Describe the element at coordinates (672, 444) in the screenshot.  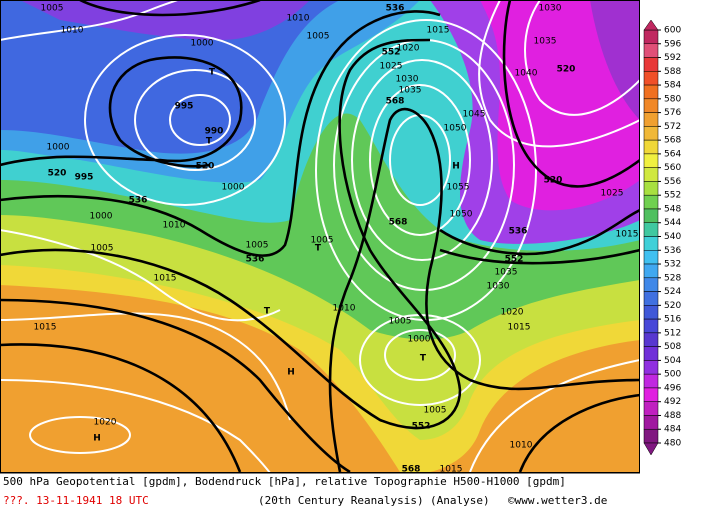
I see `colorbar-tick-label: 480` at that location.